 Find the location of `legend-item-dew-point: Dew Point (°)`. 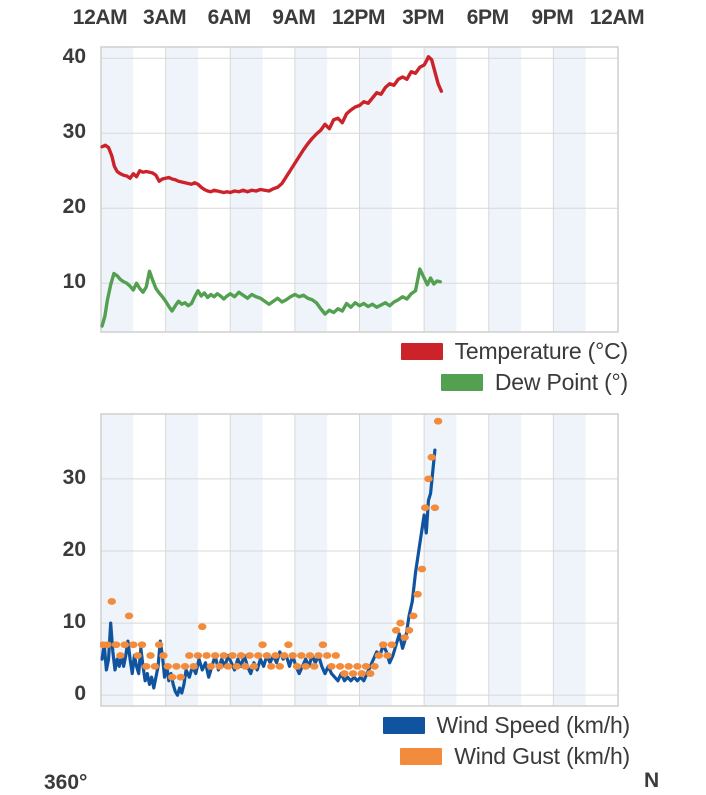

legend-item-dew-point: Dew Point (°) is located at coordinates (534, 382).